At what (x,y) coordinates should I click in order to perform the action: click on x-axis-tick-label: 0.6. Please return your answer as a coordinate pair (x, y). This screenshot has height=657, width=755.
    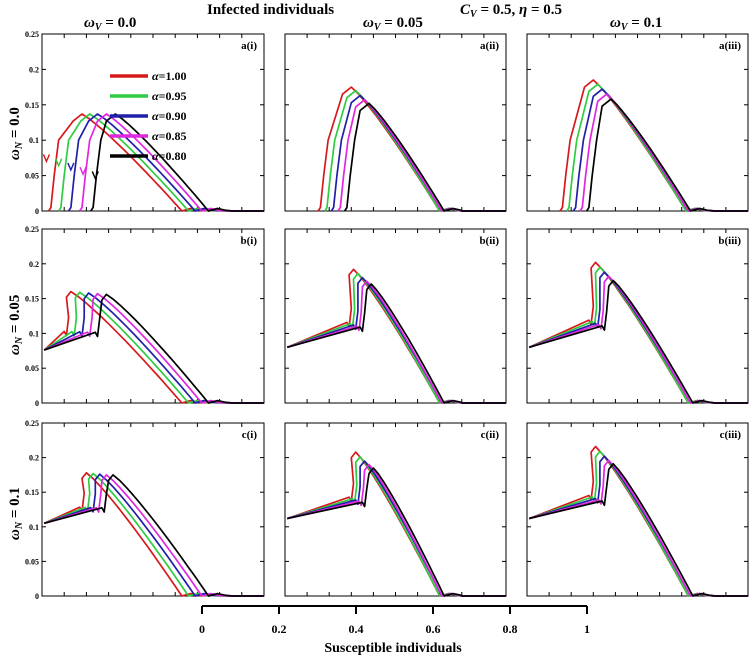
    Looking at the image, I should click on (433, 629).